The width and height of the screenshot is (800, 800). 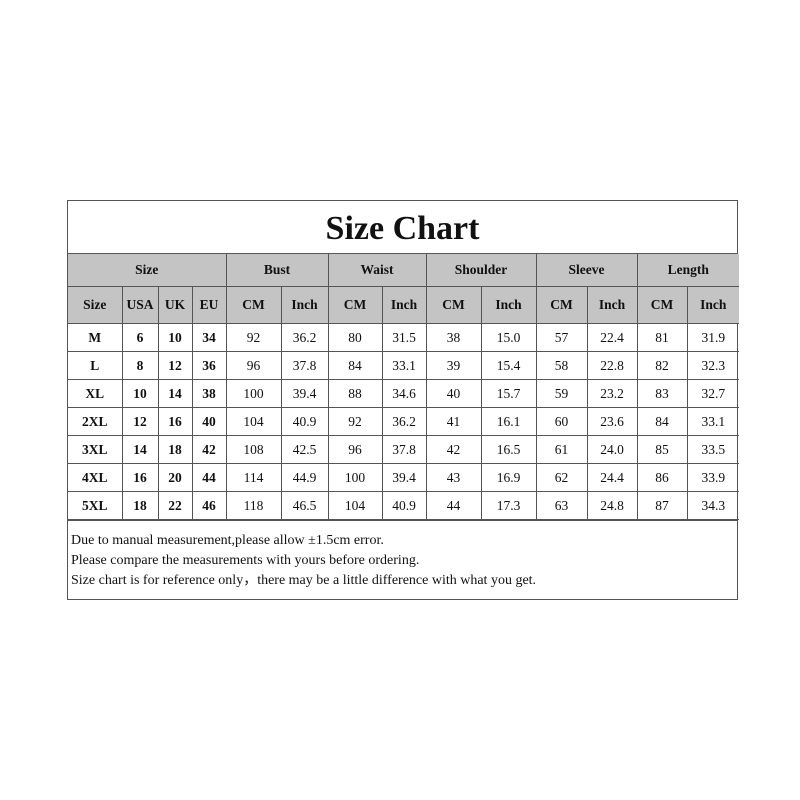 What do you see at coordinates (612, 393) in the screenshot?
I see `table-cell: 23.2` at bounding box center [612, 393].